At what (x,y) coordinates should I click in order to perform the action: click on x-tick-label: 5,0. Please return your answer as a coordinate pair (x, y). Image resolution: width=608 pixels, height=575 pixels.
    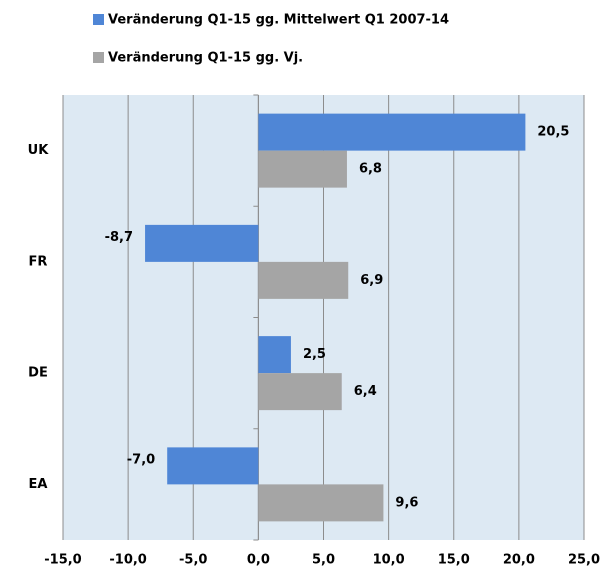
    Looking at the image, I should click on (323, 560).